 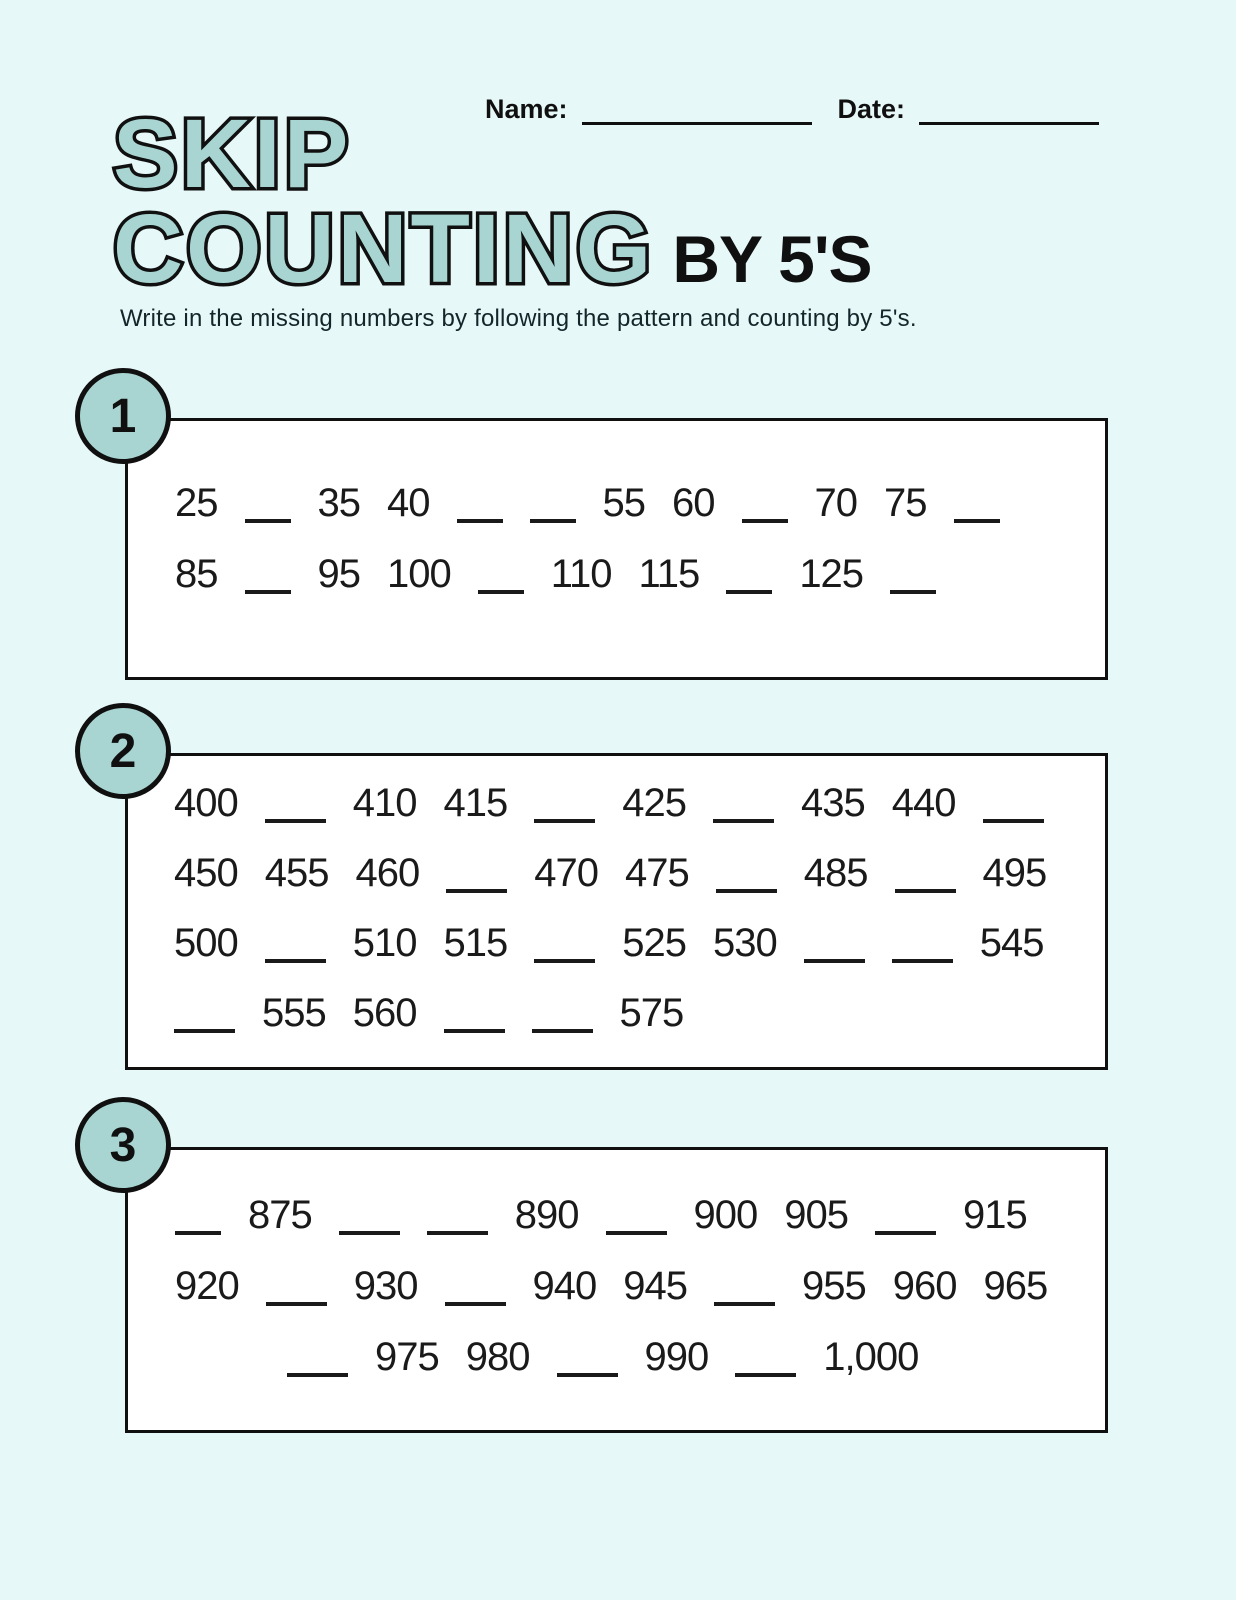 What do you see at coordinates (294, 1013) in the screenshot?
I see `number-value: 555` at bounding box center [294, 1013].